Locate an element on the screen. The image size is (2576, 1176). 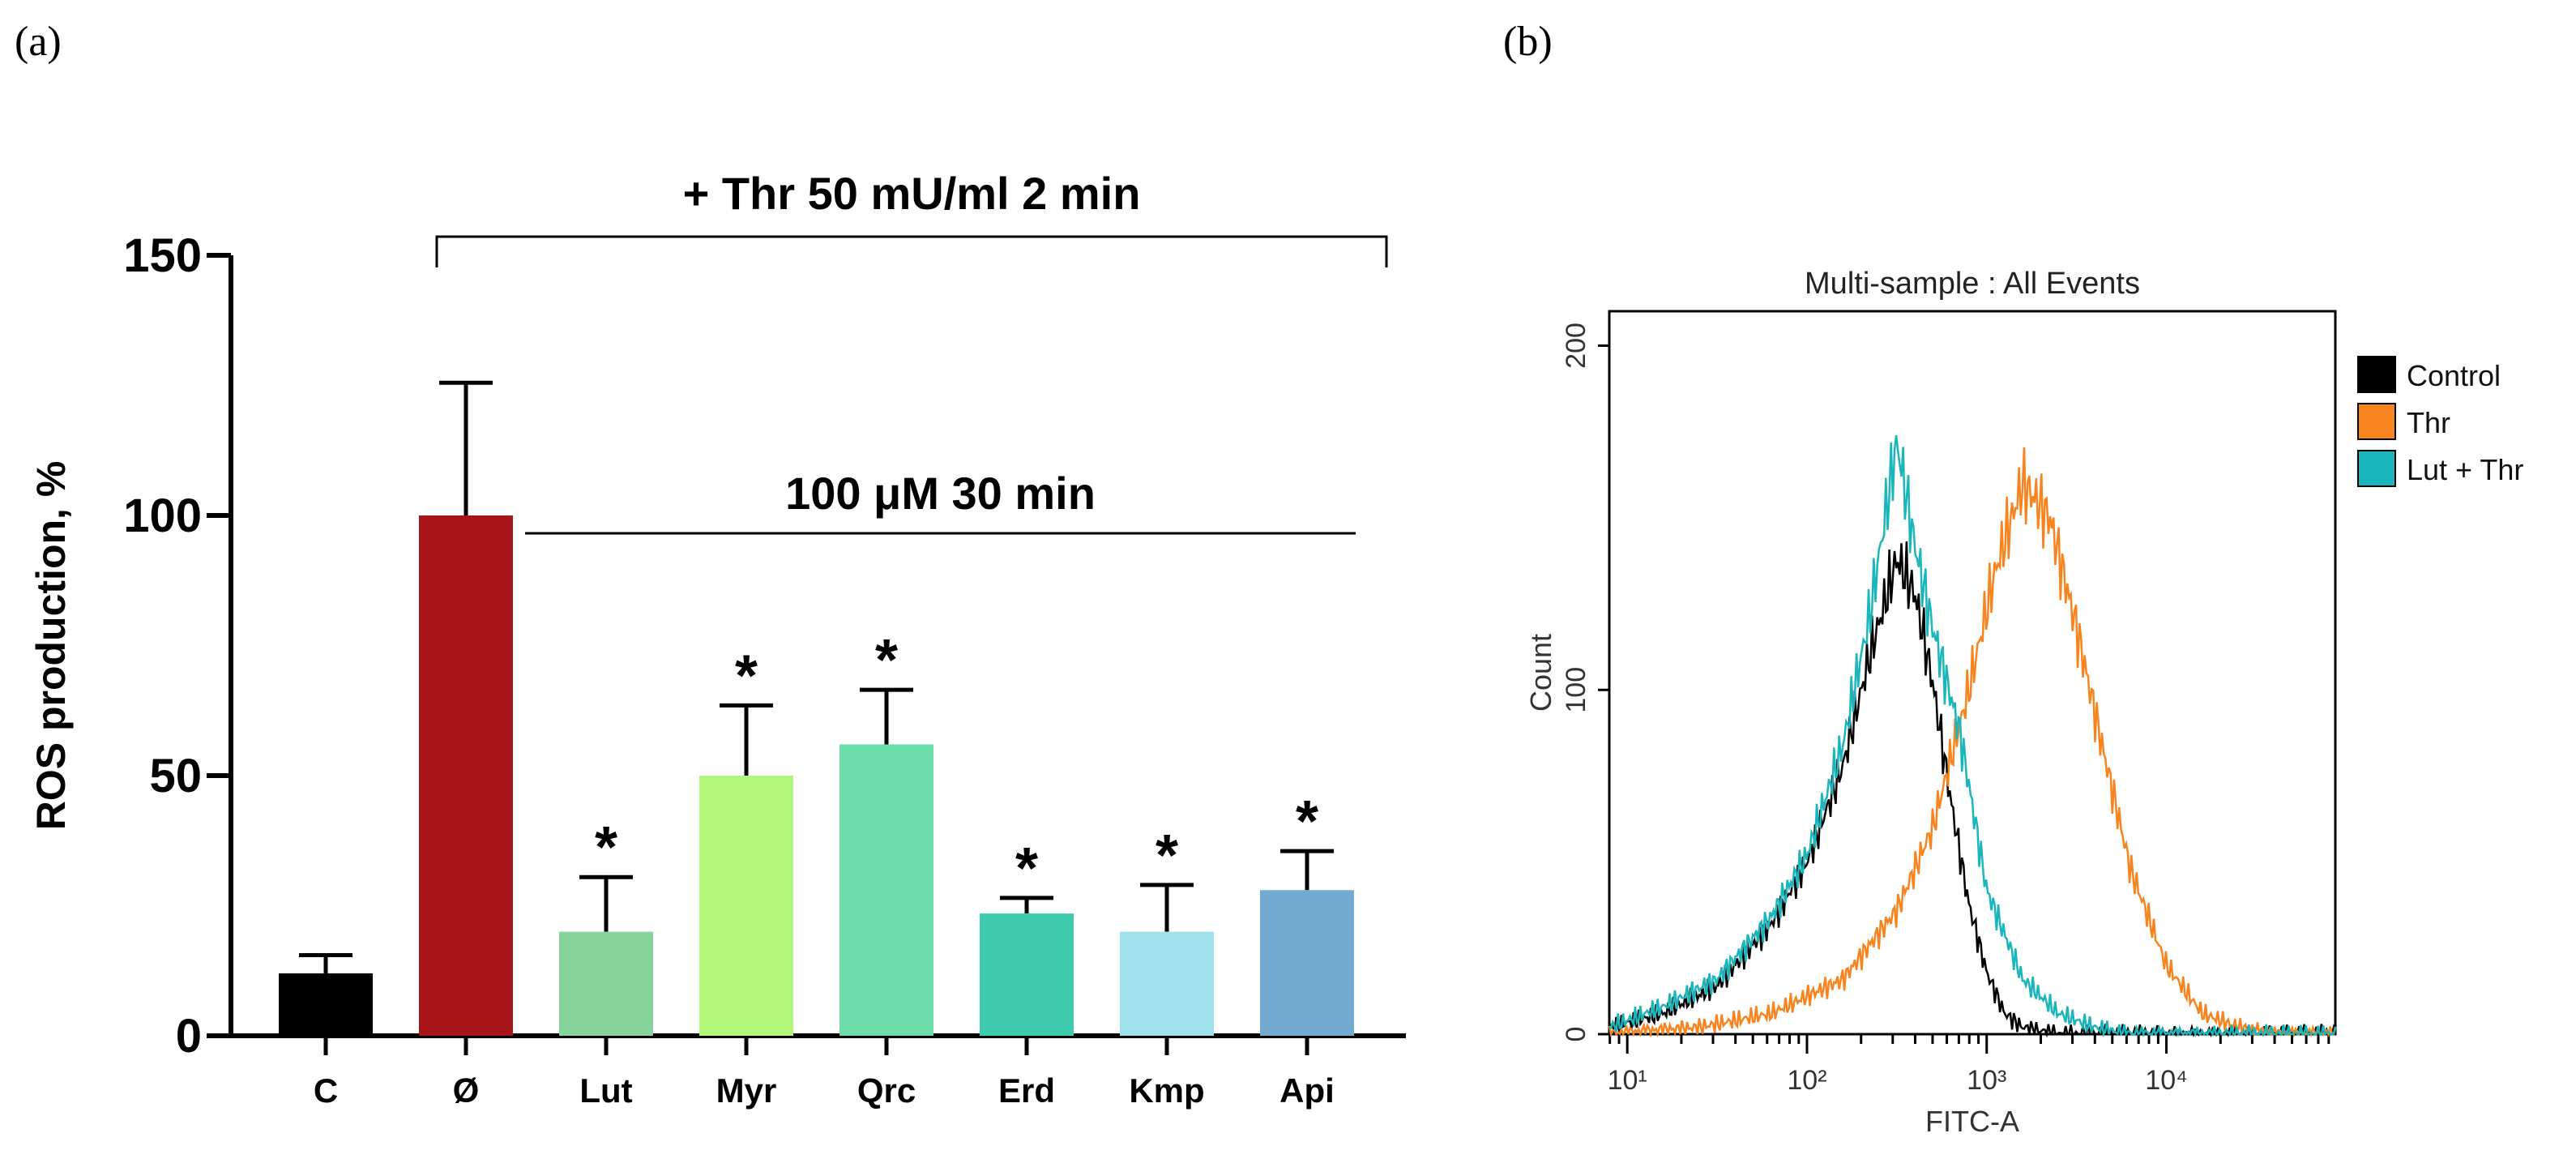
legend-label: Thr is located at coordinates (2428, 422).